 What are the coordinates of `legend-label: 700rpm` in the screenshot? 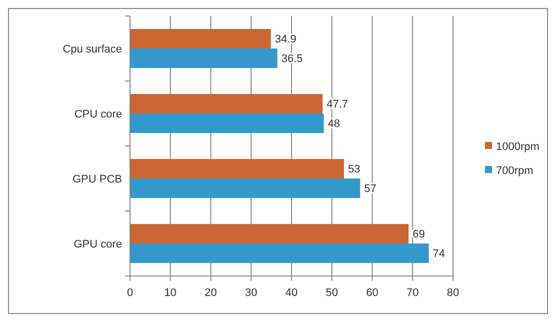 It's located at (515, 170).